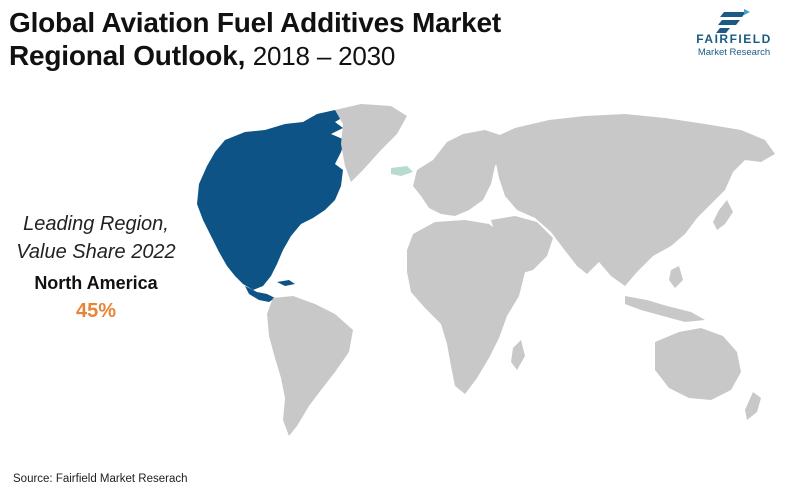  I want to click on greenland-landmass, so click(371, 143).